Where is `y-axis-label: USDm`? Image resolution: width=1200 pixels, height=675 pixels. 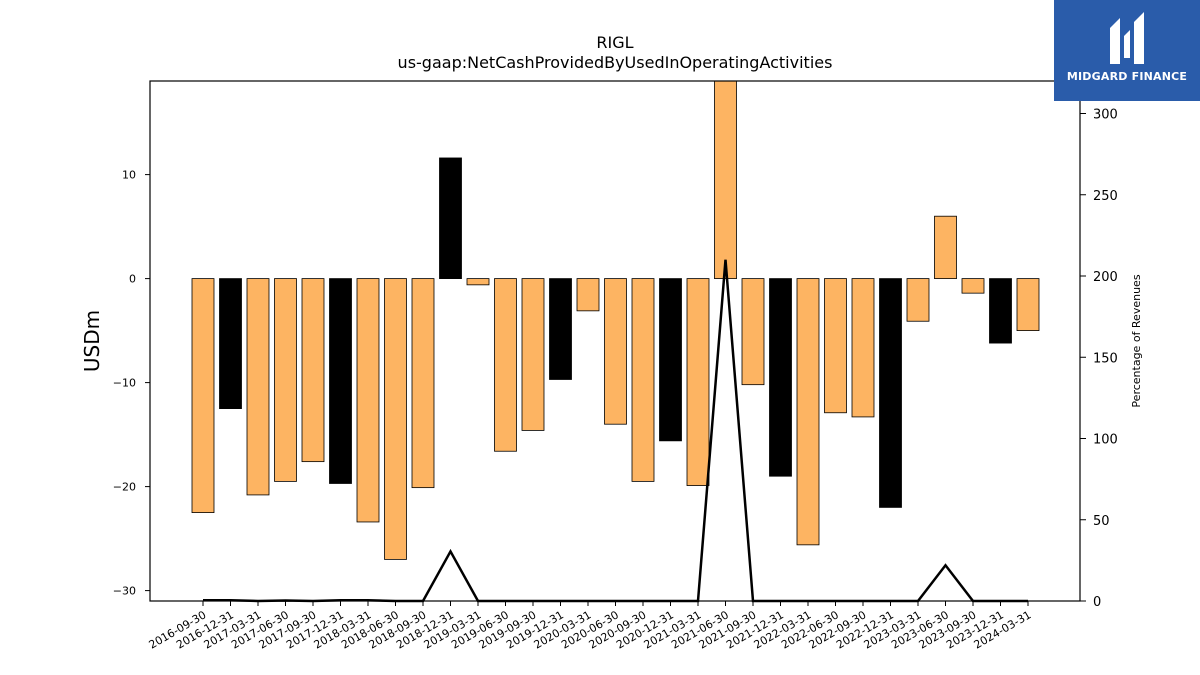 y-axis-label: USDm is located at coordinates (92, 341).